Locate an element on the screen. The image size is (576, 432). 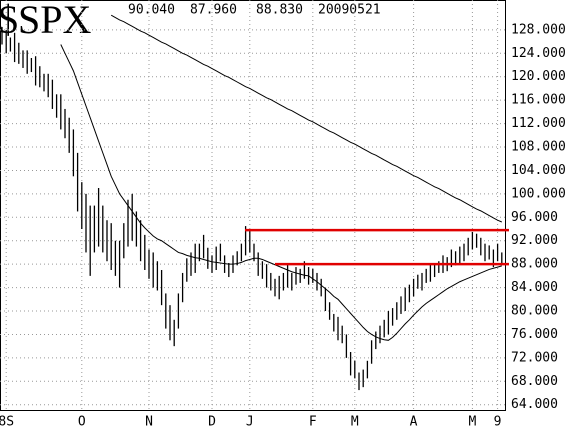
y-tick-label: 72.000 is located at coordinates (534, 357).